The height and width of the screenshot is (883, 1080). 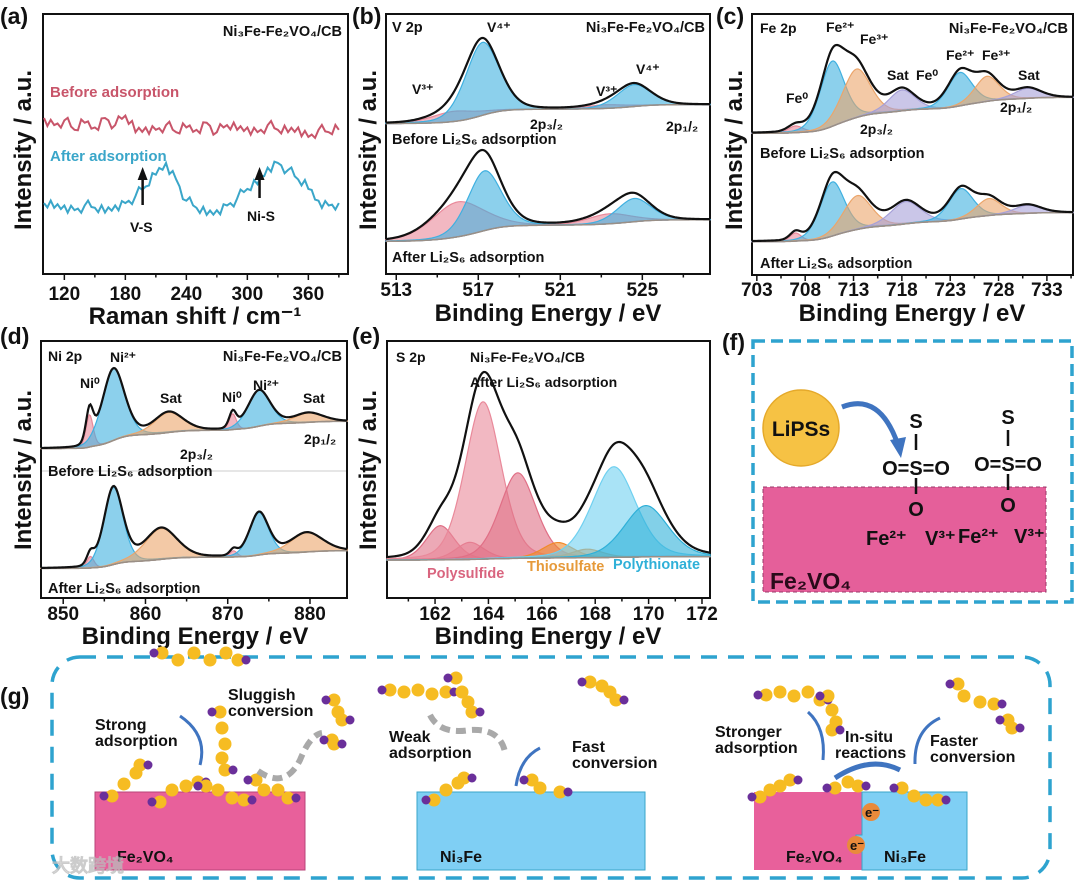 I want to click on sulfur-atom: S, so click(x=1007, y=418).